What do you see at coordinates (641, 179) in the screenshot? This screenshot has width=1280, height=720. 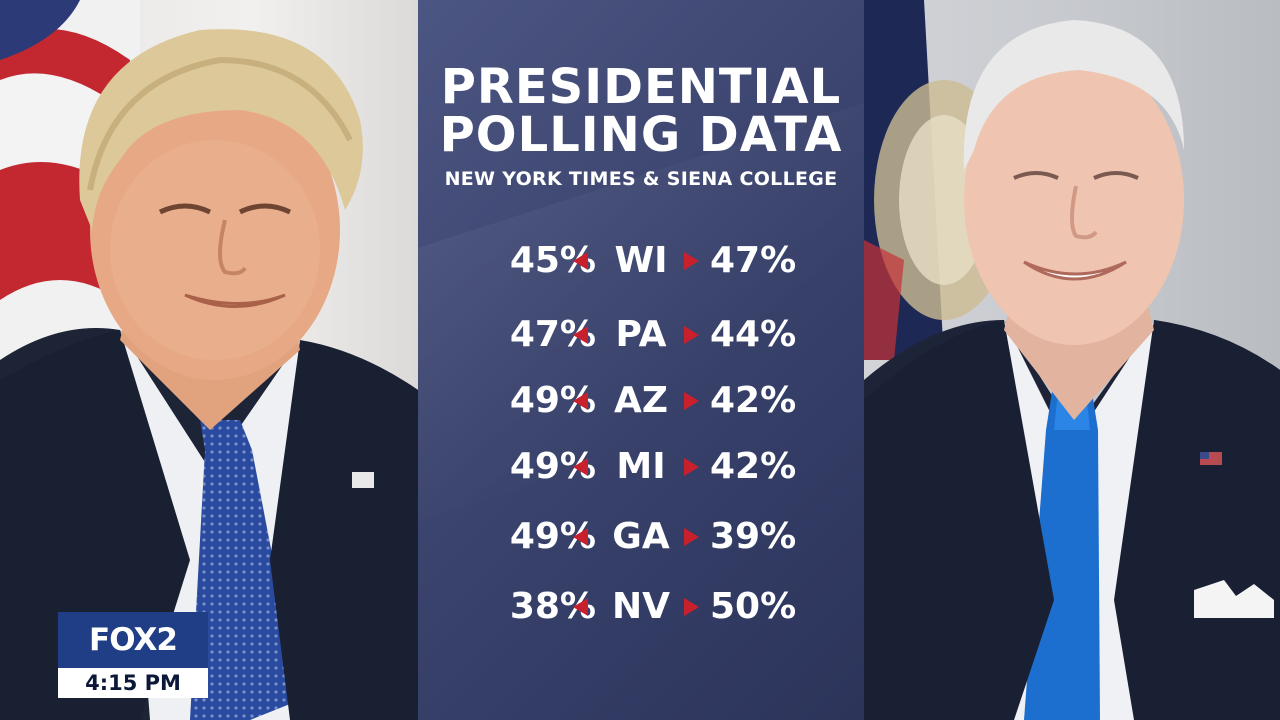 I see `panel-subtitle: NEW YORK TIMES & SIENA COLLEGE` at bounding box center [641, 179].